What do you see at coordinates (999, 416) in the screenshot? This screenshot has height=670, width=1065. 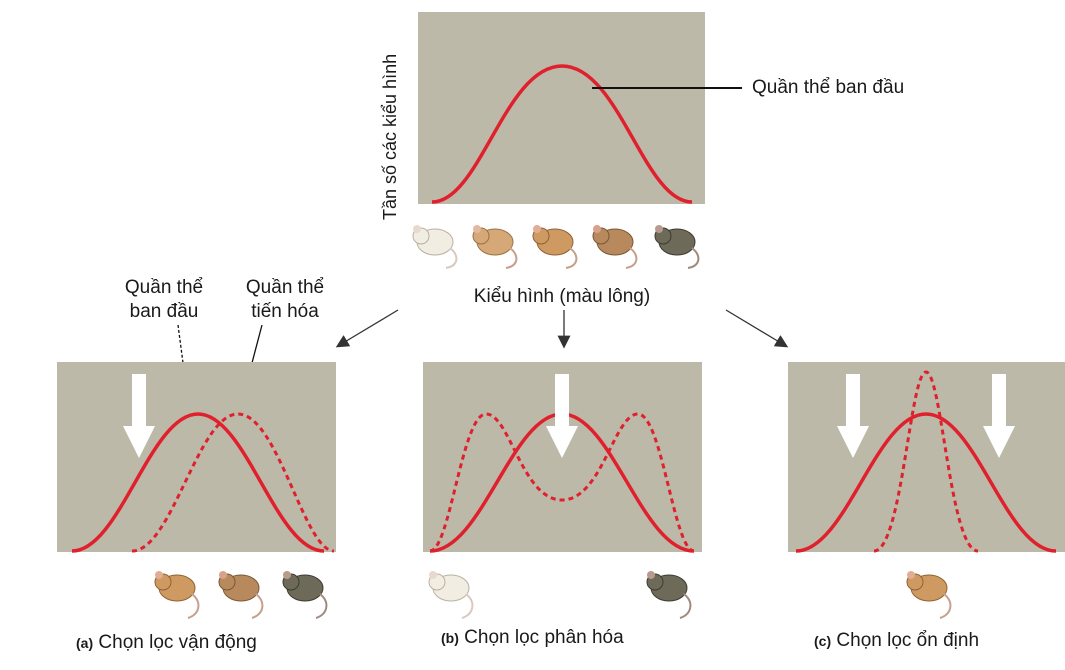 I see `panel-c-right-down-arrow-icon` at bounding box center [999, 416].